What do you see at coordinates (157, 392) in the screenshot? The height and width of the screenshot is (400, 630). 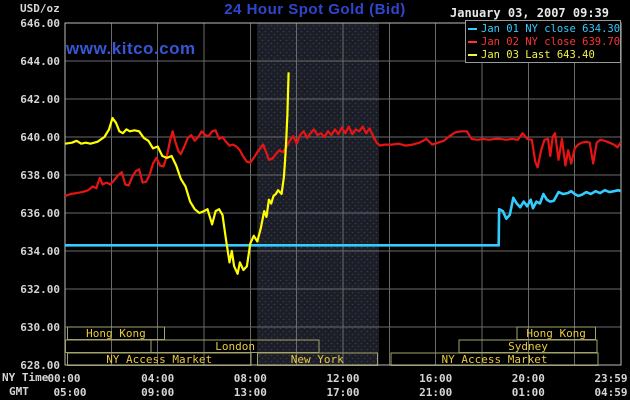 I see `x-tick-label: 09:00` at bounding box center [157, 392].